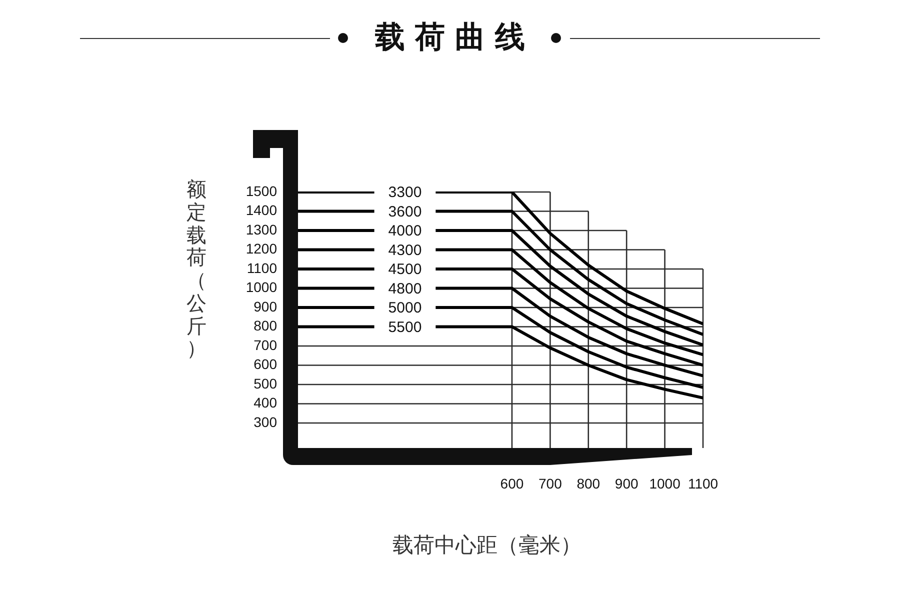 This screenshot has width=900, height=596. I want to click on y-tick-label: 800, so click(266, 326).